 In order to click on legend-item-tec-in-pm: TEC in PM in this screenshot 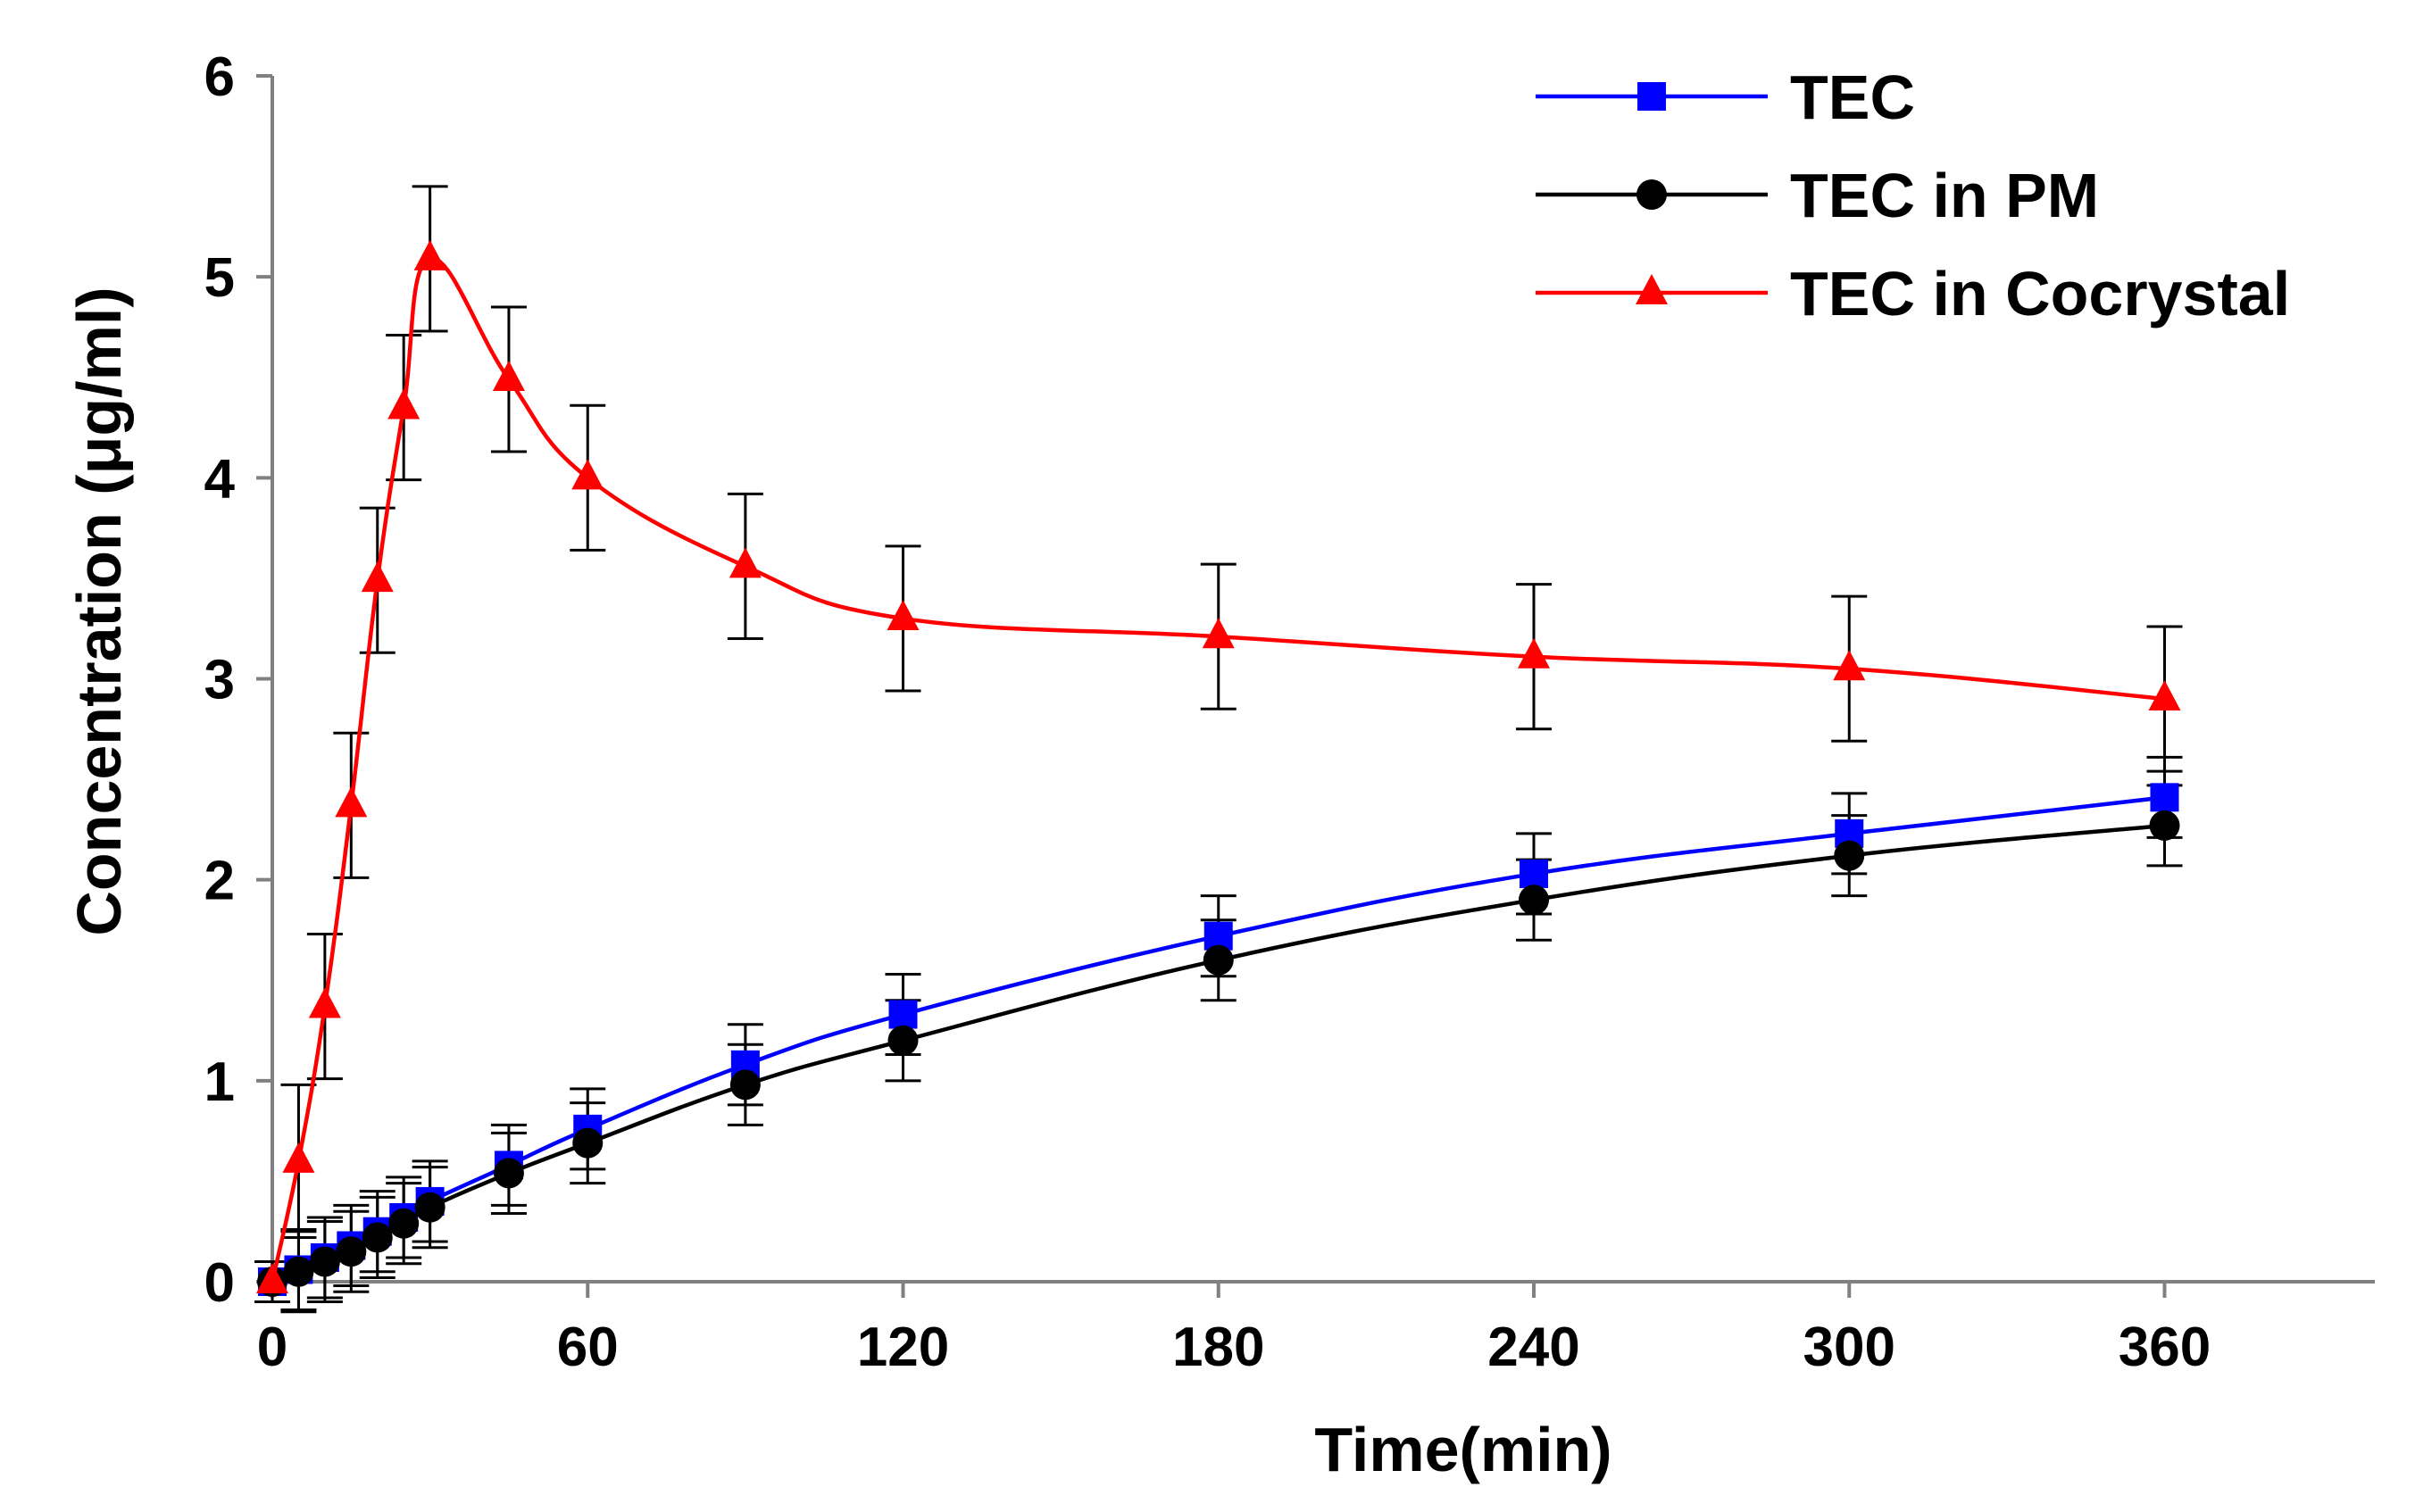, I will do `click(1817, 196)`.